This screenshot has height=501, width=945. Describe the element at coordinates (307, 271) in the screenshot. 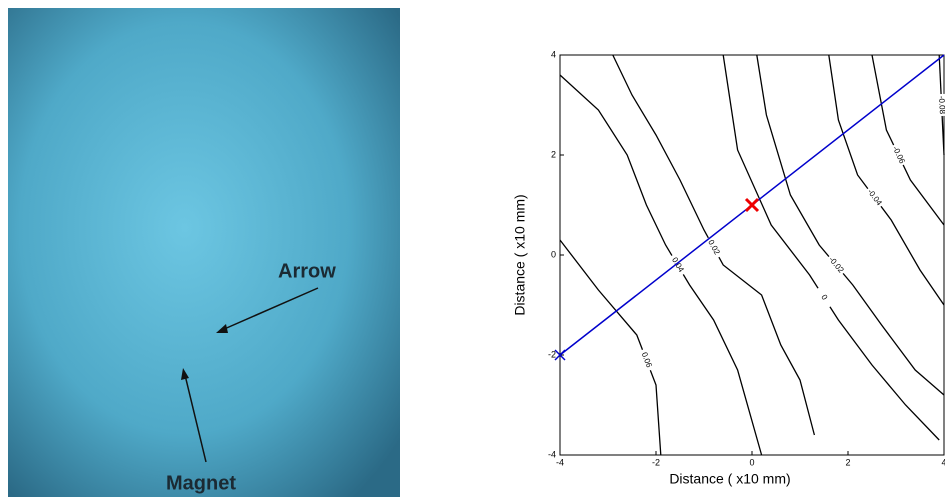

I see `annotation: Arrow` at that location.